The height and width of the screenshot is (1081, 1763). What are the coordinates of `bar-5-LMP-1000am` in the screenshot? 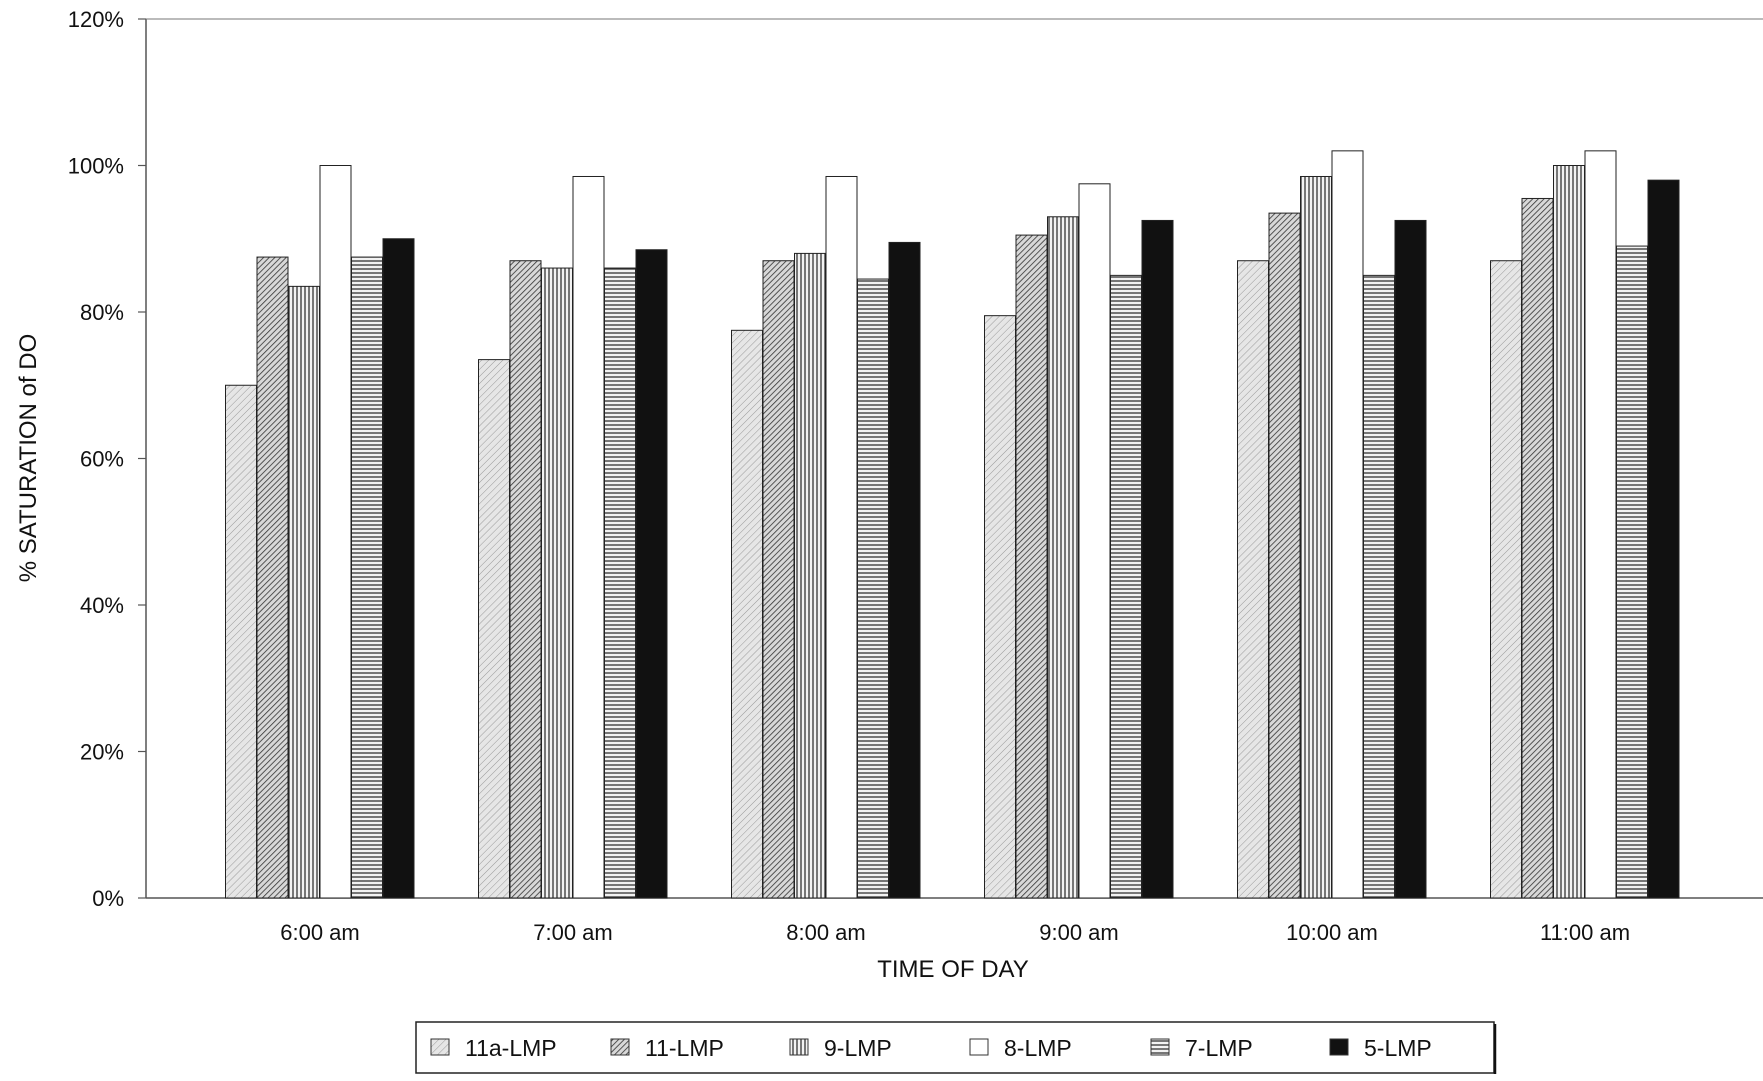 It's located at (1410, 559).